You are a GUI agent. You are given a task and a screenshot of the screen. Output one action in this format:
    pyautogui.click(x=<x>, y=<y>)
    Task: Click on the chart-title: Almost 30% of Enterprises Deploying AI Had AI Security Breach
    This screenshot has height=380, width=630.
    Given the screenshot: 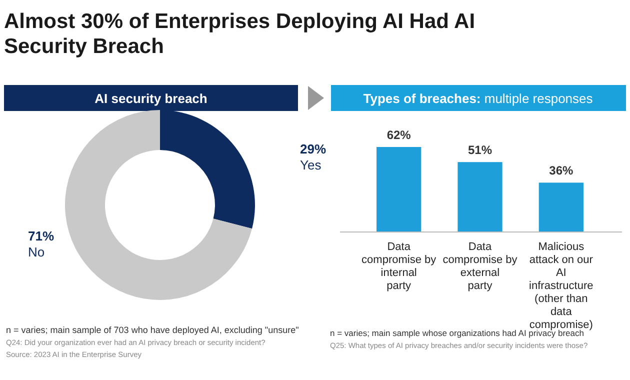 What is the action you would take?
    pyautogui.click(x=240, y=34)
    